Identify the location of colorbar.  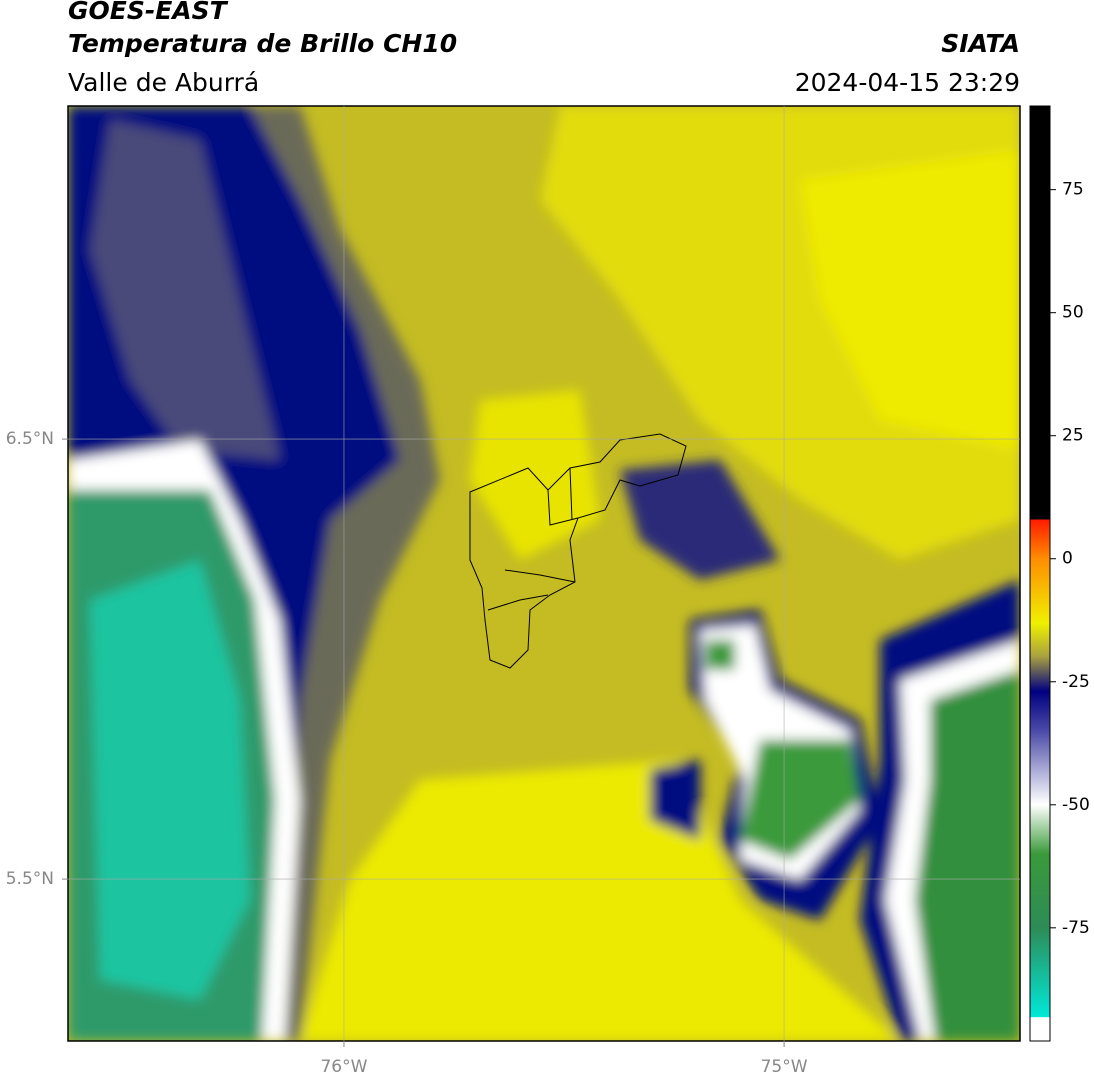
(1040, 573).